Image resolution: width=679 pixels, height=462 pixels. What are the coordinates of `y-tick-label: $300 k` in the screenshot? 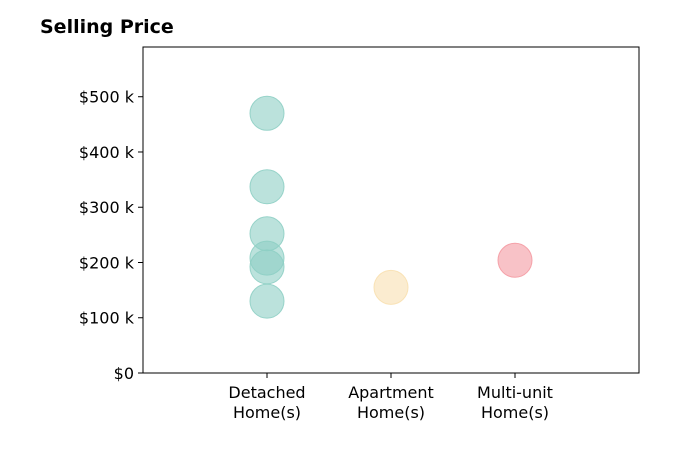 It's located at (107, 207).